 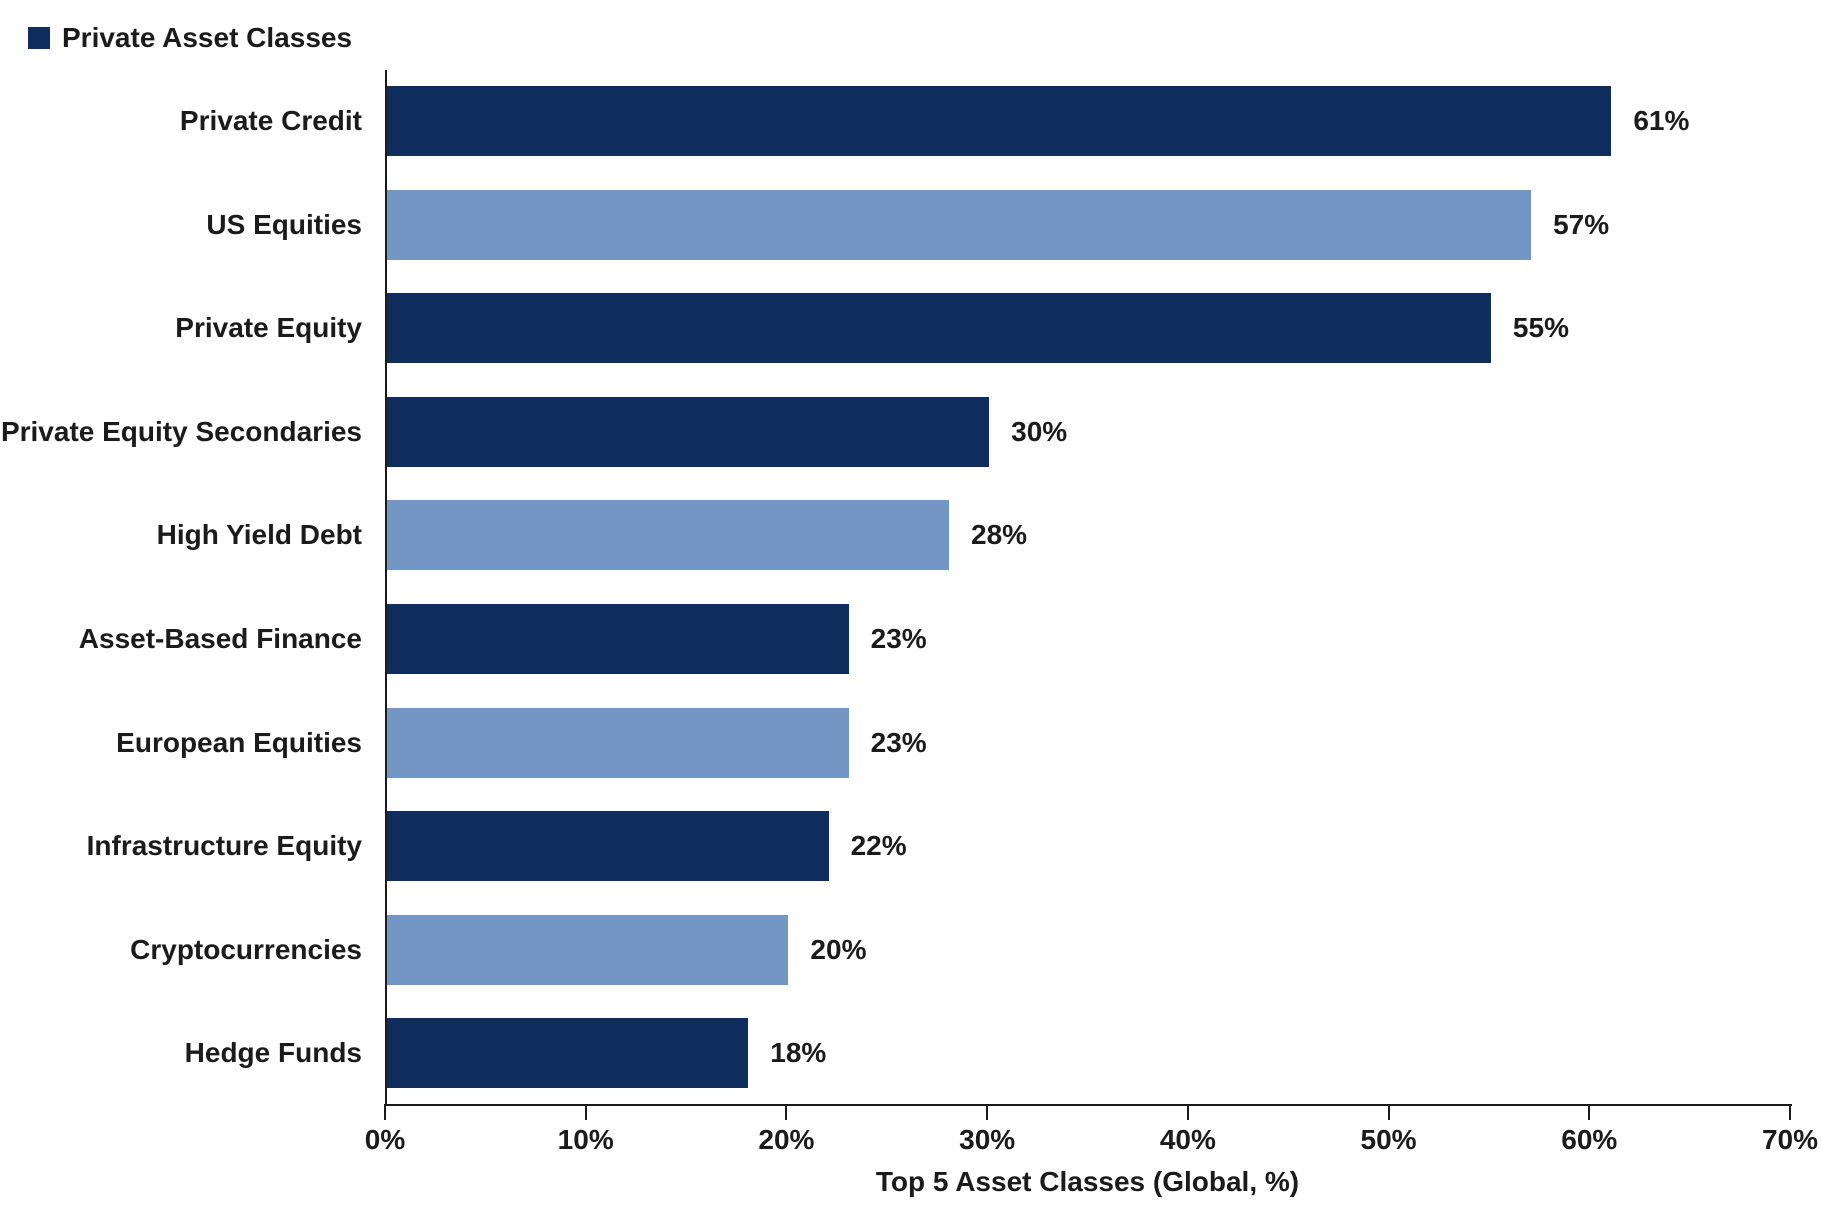 What do you see at coordinates (999, 535) in the screenshot?
I see `value-label: 28%` at bounding box center [999, 535].